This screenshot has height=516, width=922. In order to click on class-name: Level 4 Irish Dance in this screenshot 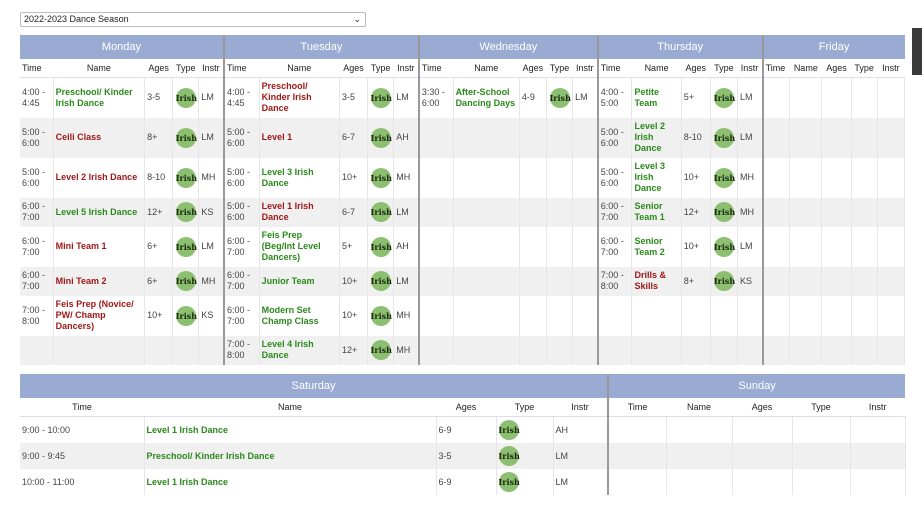, I will do `click(299, 350)`.